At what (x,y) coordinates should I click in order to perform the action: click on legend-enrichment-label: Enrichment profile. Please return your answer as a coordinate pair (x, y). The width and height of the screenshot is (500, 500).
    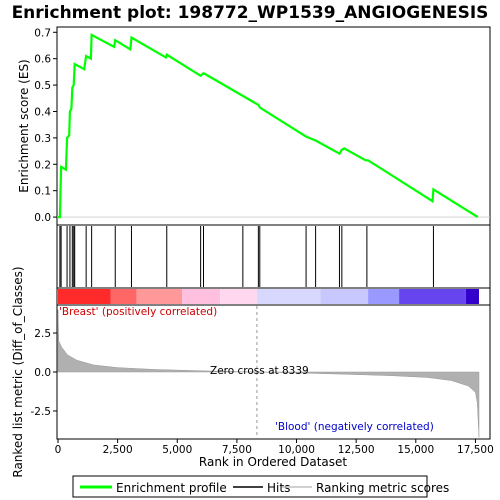
    Looking at the image, I should click on (171, 488).